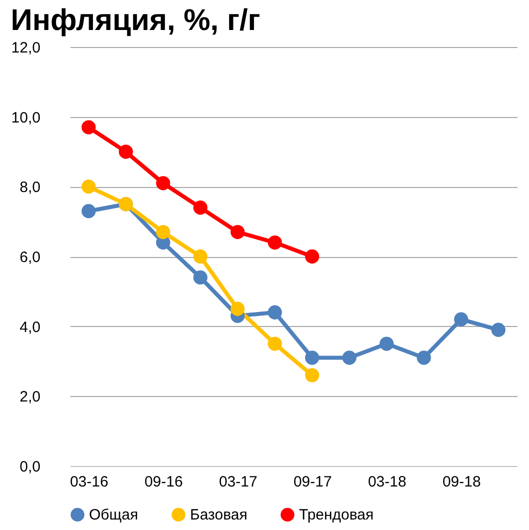 Image resolution: width=529 pixels, height=530 pixels. What do you see at coordinates (163, 482) in the screenshot?
I see `x-tick-label: 09-16` at bounding box center [163, 482].